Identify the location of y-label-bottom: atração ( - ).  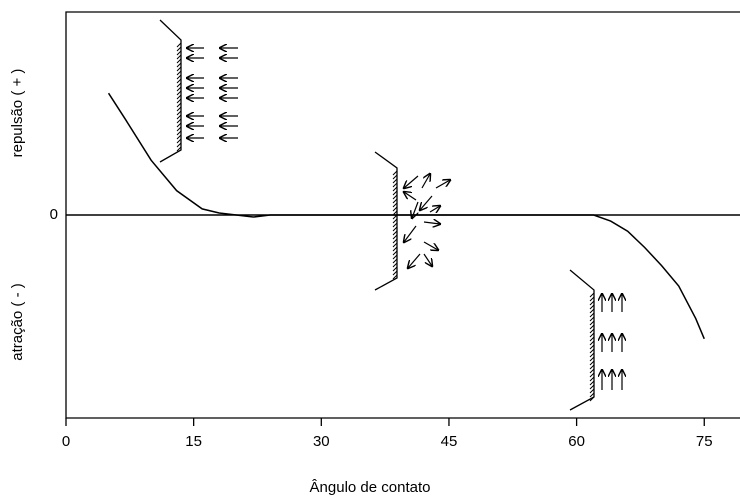
(17, 322).